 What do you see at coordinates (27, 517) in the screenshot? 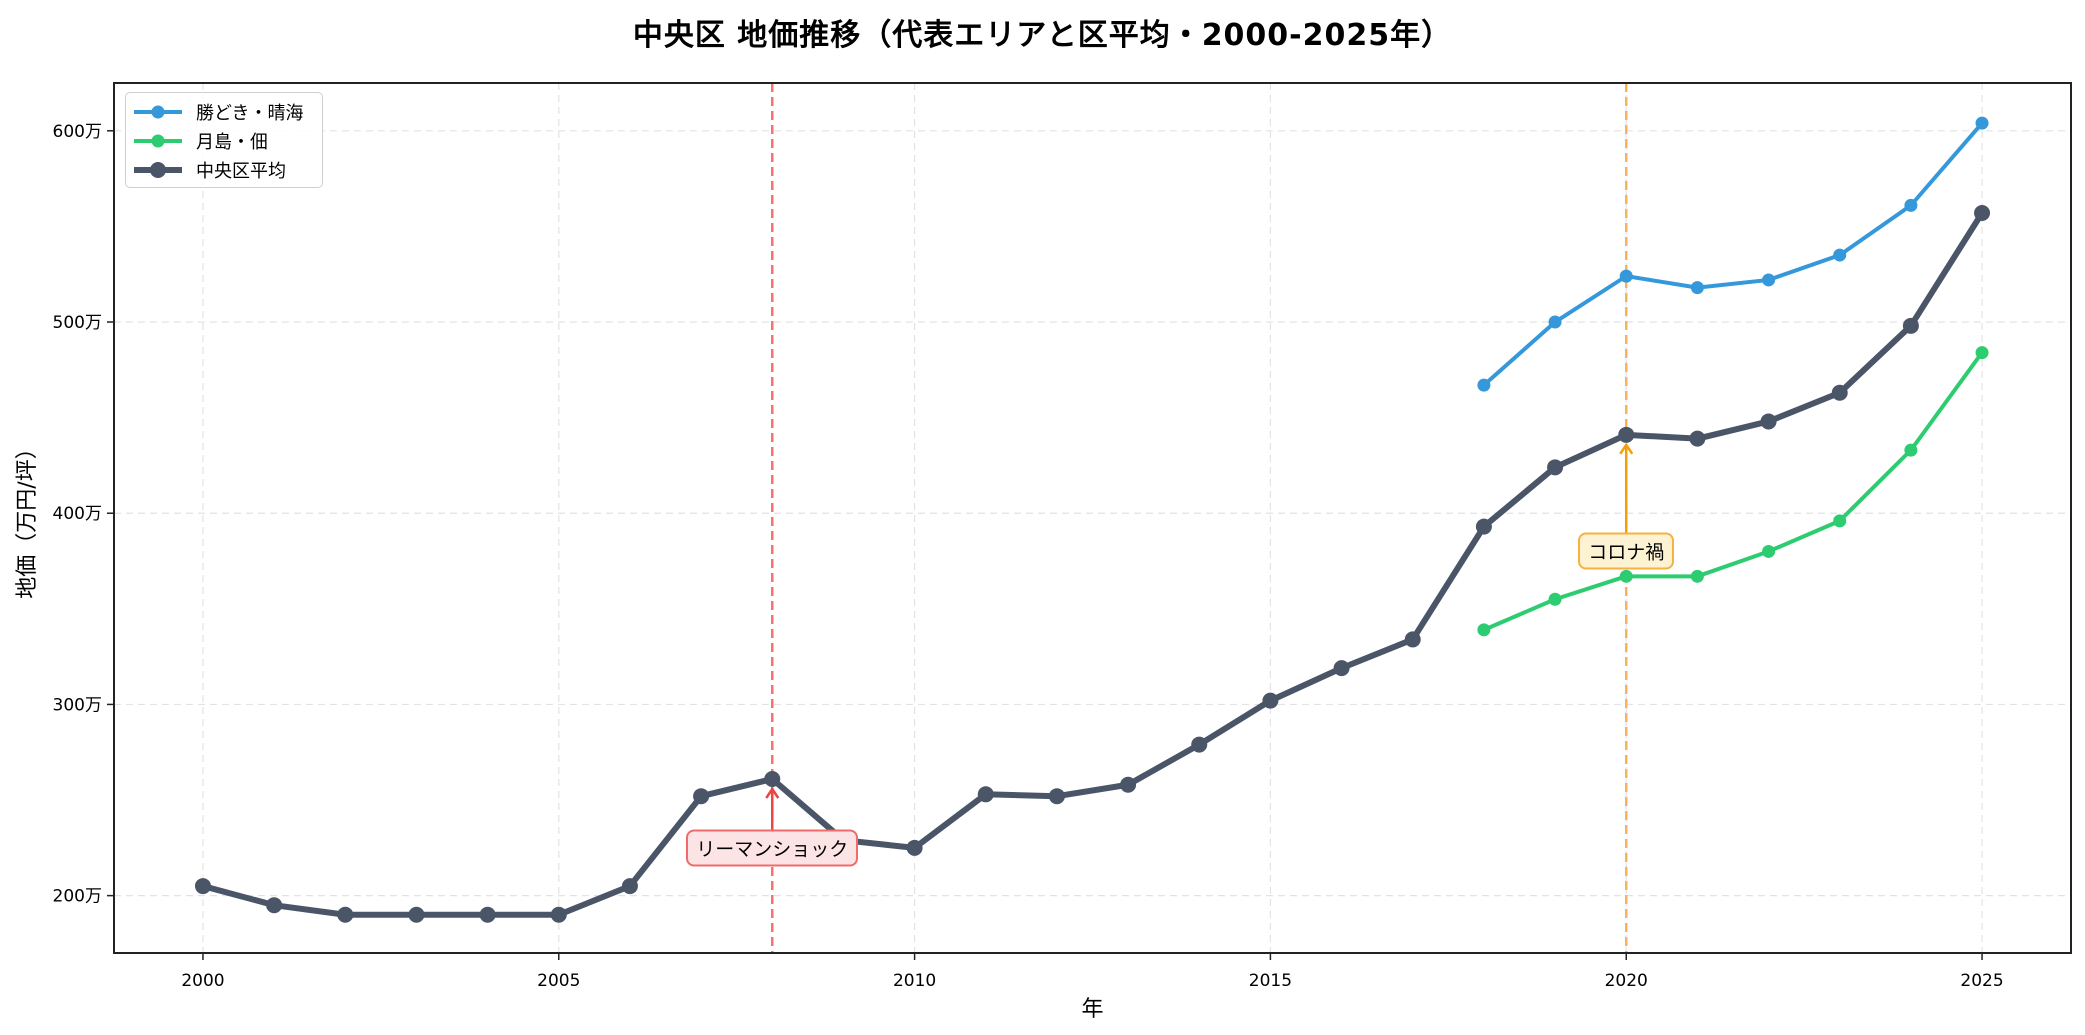
I see `y-axis-label: 地価（万円/坪）` at bounding box center [27, 517].